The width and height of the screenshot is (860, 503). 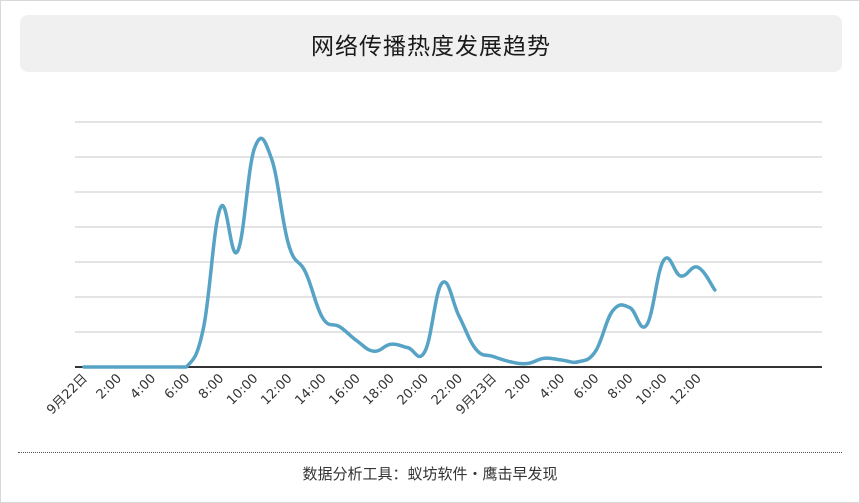 What do you see at coordinates (430, 474) in the screenshot?
I see `footer-source: 数据分析工具：蚁坊软件・鹰击早发现` at bounding box center [430, 474].